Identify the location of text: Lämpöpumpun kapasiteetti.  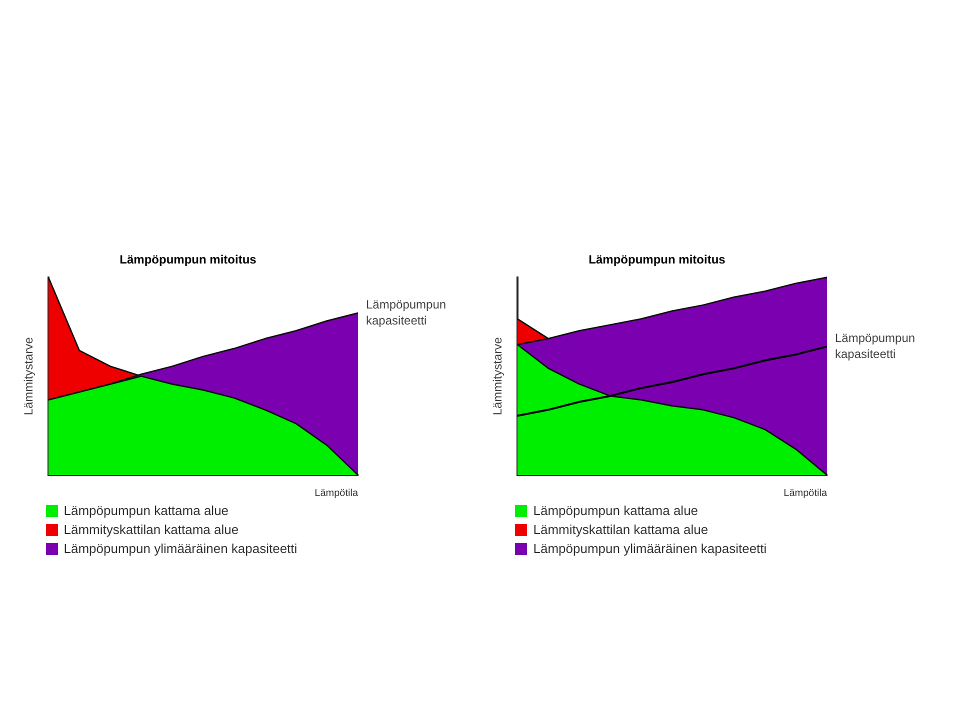
(406, 312).